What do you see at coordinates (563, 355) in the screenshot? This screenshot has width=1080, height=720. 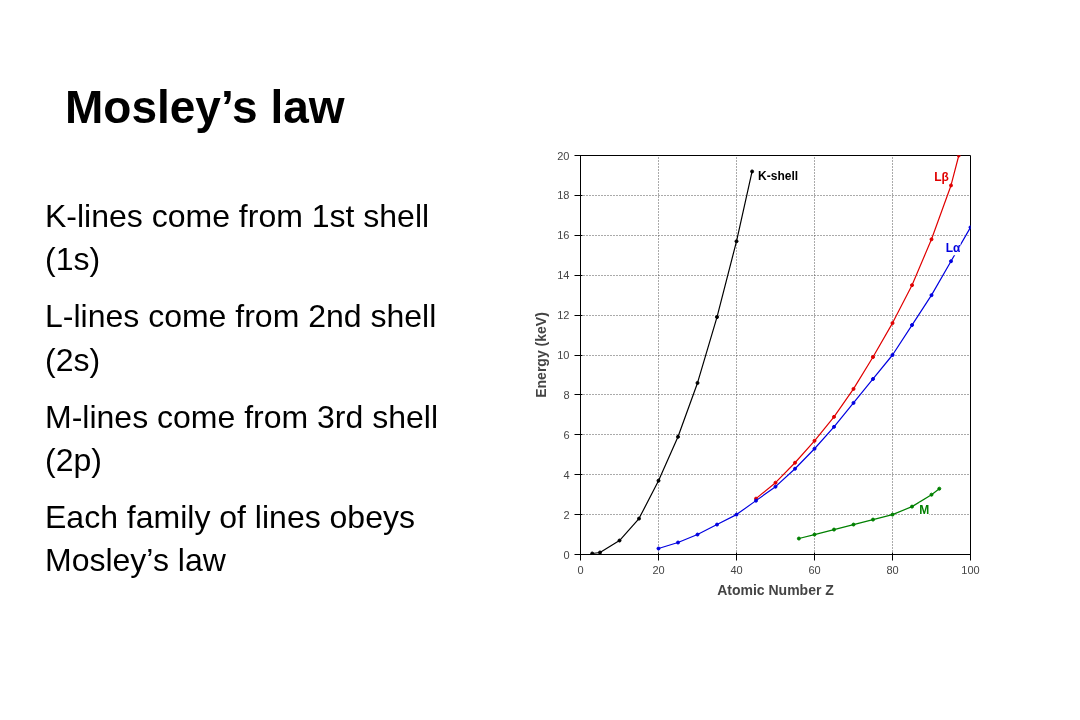 I see `y-tick-label: 10` at bounding box center [563, 355].